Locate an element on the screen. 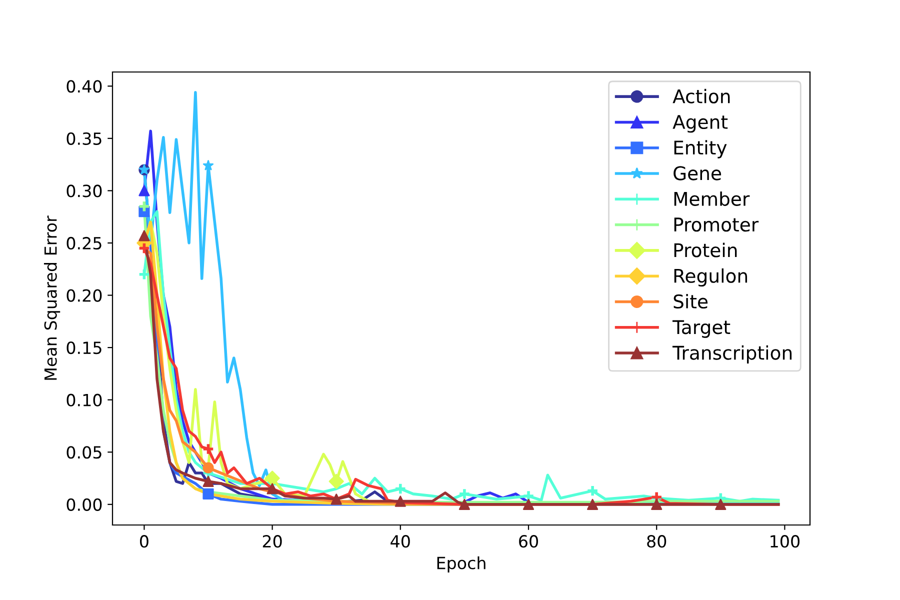 The width and height of the screenshot is (900, 600). legend-label: Agent is located at coordinates (700, 124).